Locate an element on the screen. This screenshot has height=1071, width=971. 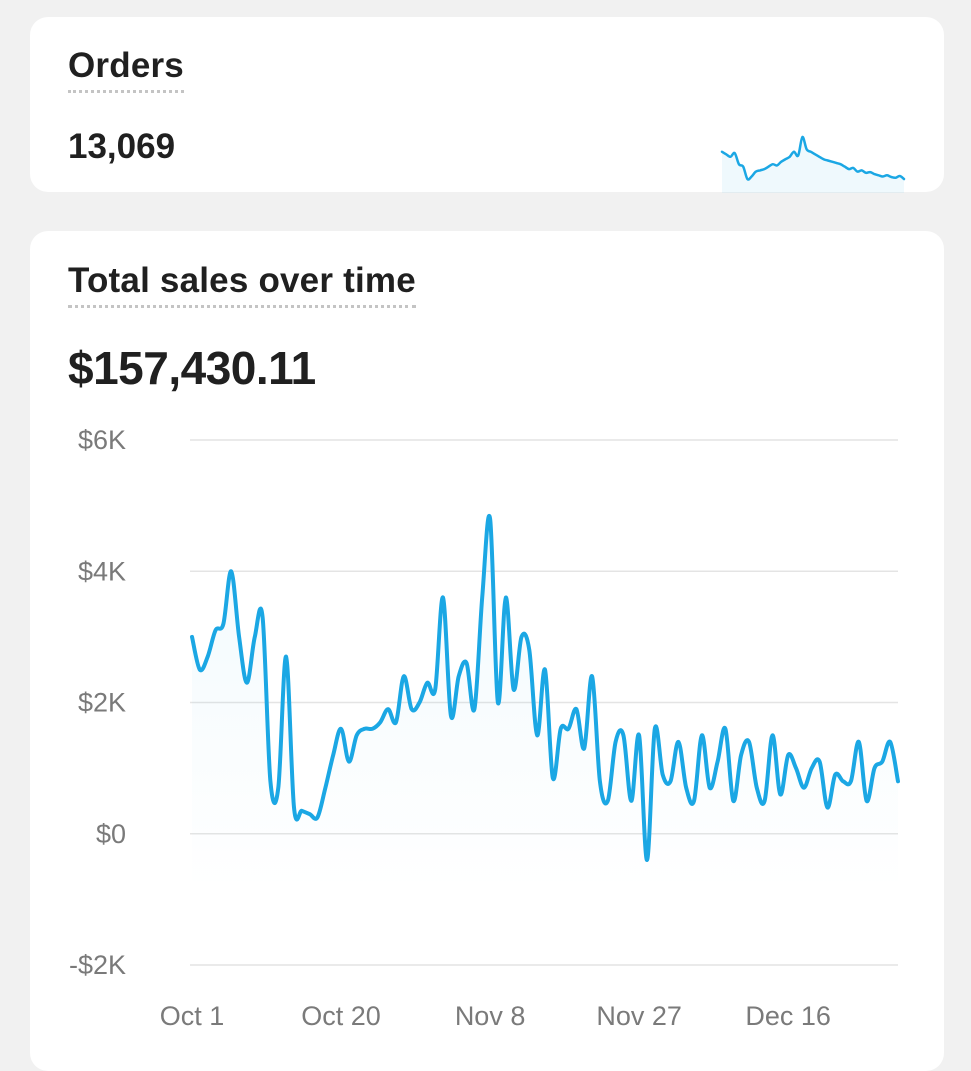
x-tick-label: Nov 27 is located at coordinates (639, 1016).